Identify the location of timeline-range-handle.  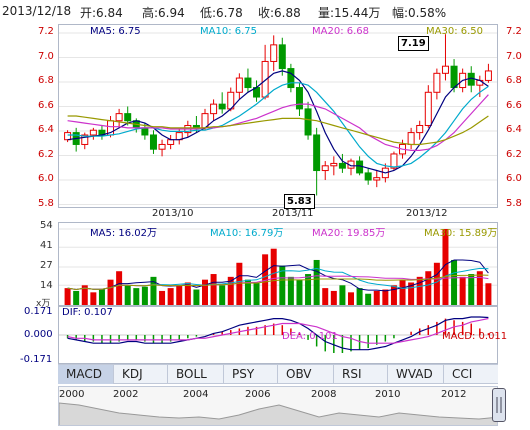
(499, 405).